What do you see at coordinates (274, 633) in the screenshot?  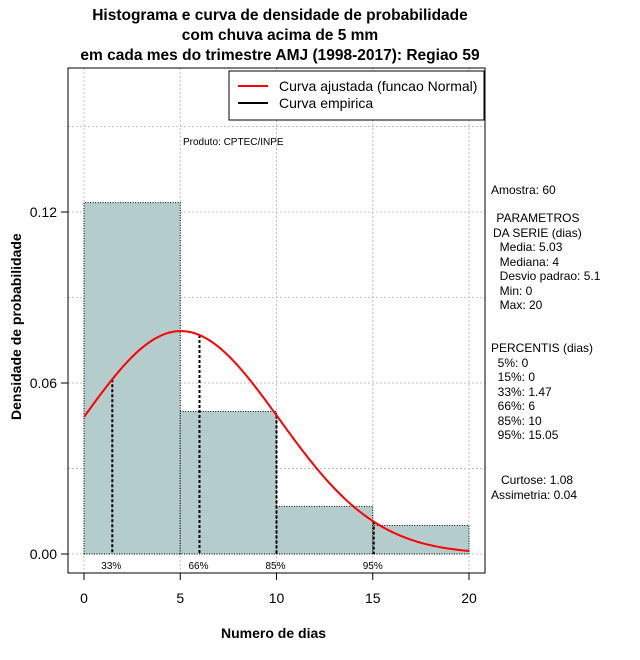 I see `x-axis-label: Numero de dias` at bounding box center [274, 633].